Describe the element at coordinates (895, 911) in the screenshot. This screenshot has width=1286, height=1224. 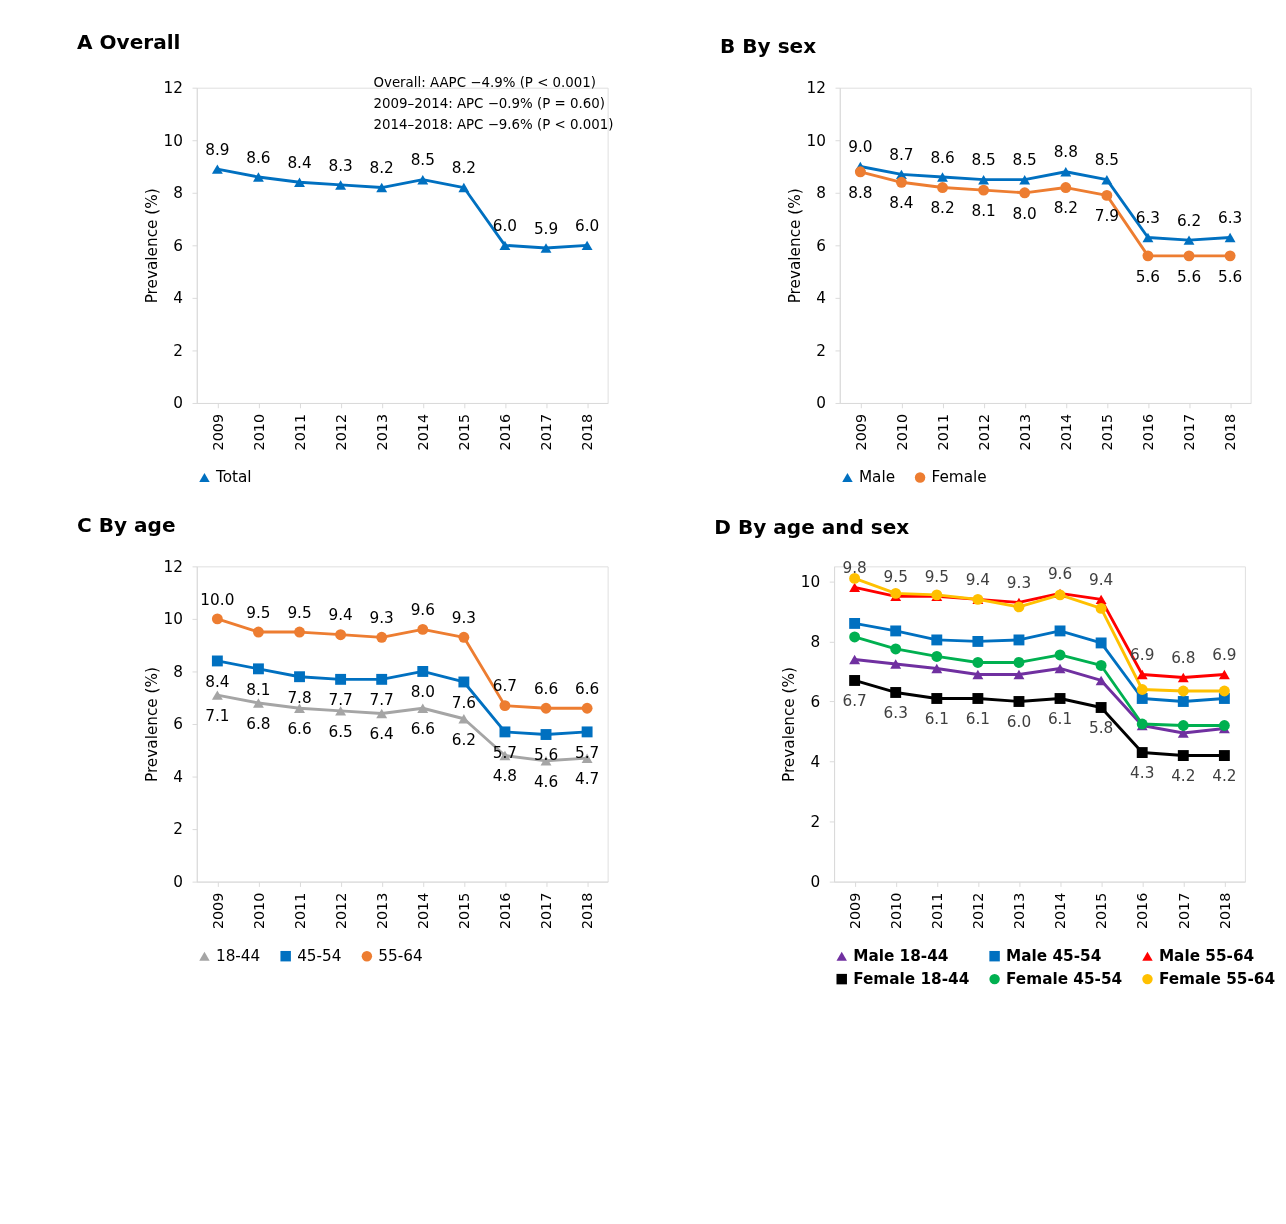
I see `x-tick-label: 2010` at that location.